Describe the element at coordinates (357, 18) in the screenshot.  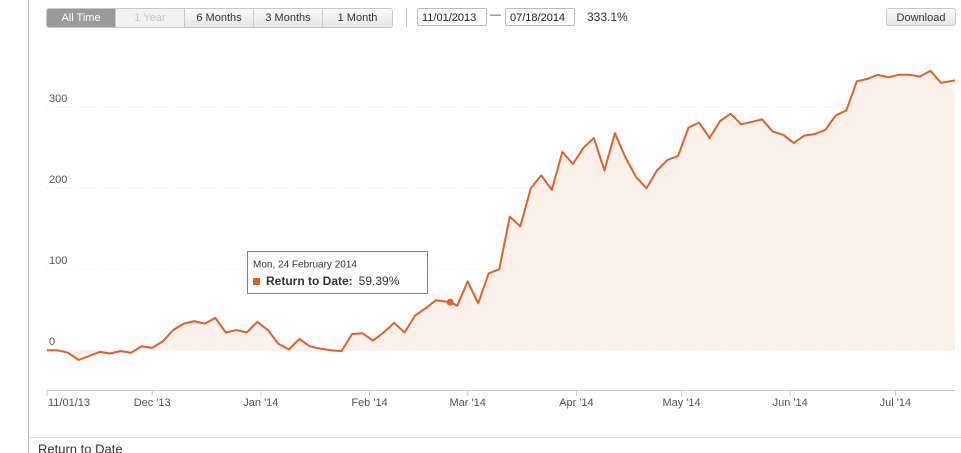
I see `range-button: 1 Month` at that location.